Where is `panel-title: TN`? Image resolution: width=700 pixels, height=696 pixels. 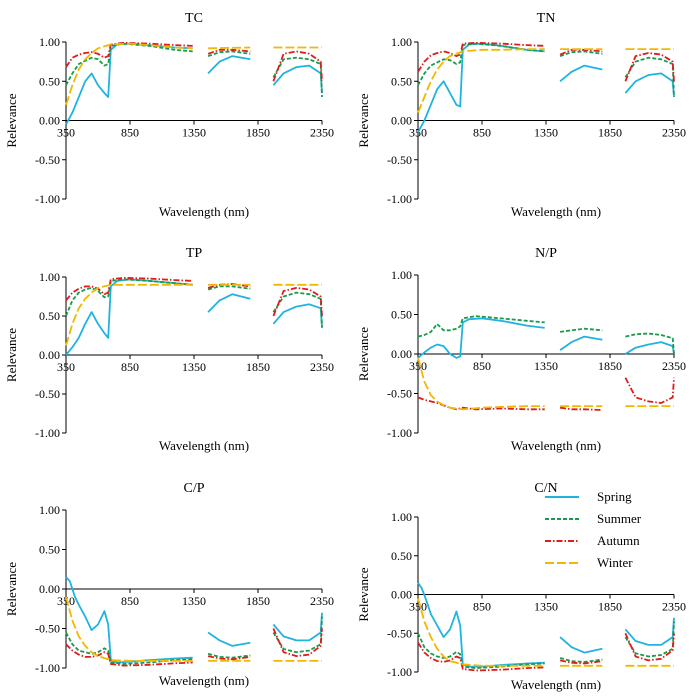 panel-title: TN is located at coordinates (546, 18).